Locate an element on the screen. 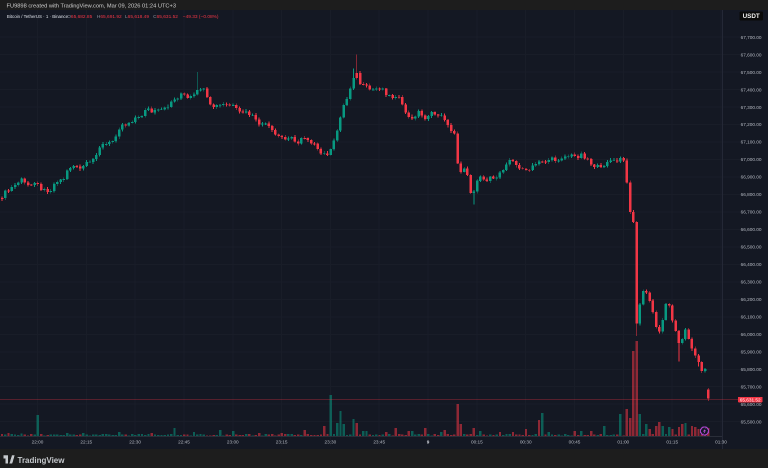  svg-text: 9 is located at coordinates (428, 441).